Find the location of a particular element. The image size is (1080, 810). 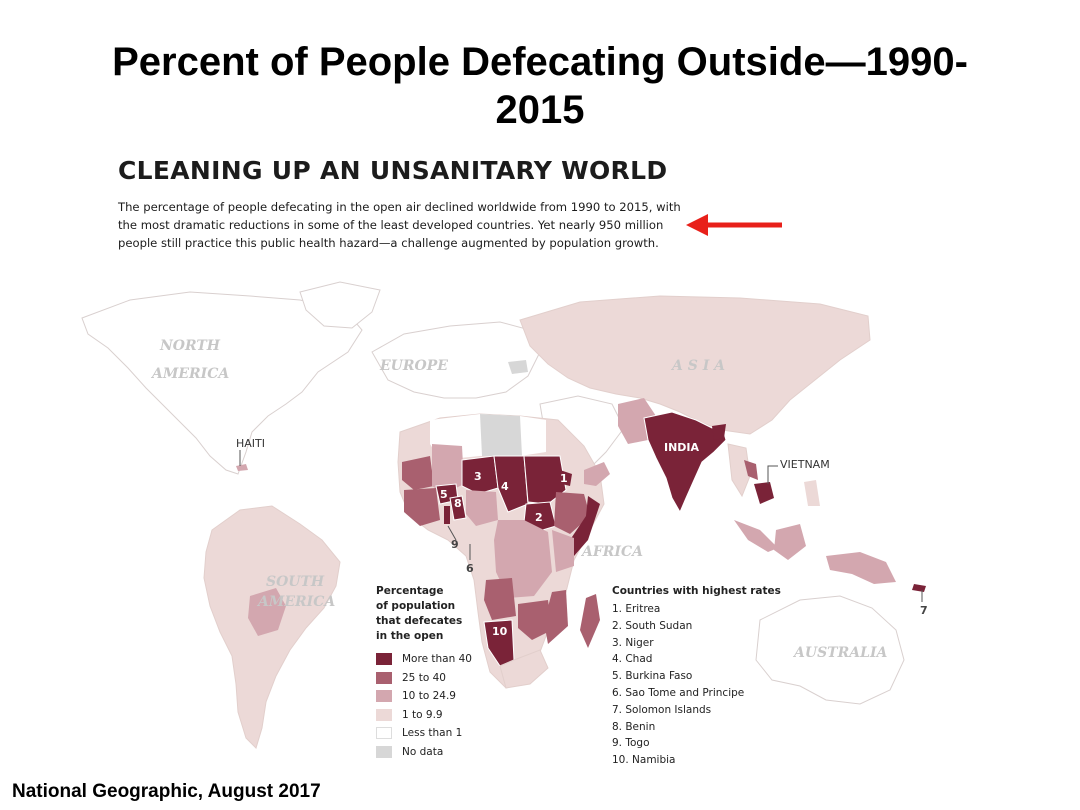

australia-landmass is located at coordinates (830, 650).